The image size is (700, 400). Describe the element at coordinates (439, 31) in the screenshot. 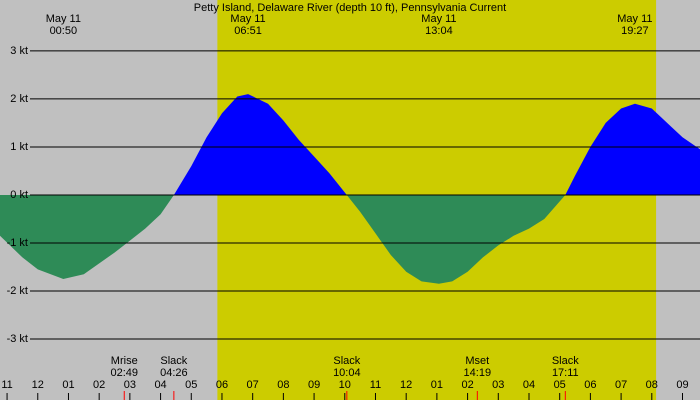

I see `peak-time: 13:04` at that location.